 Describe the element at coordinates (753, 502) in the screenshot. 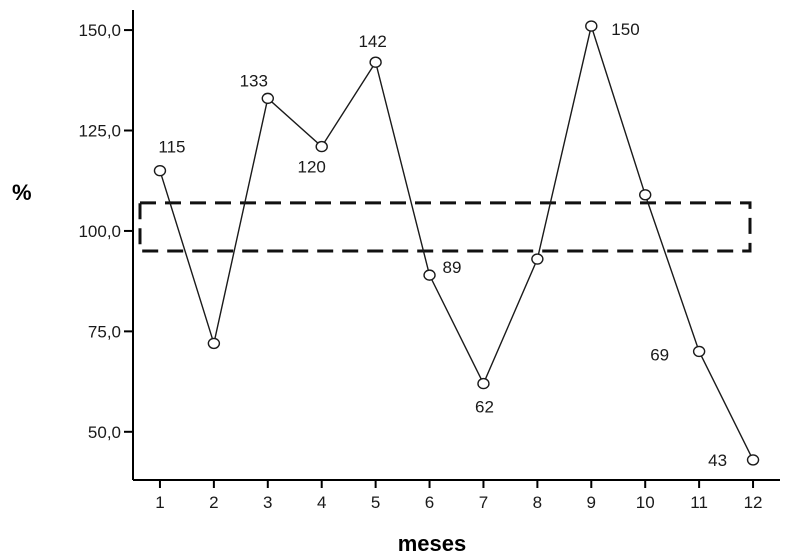

I see `x-tick-label: 12` at that location.